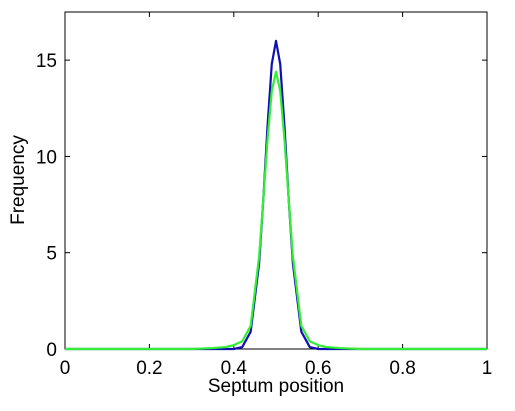  Describe the element at coordinates (46, 157) in the screenshot. I see `y-tick-label: 10` at that location.